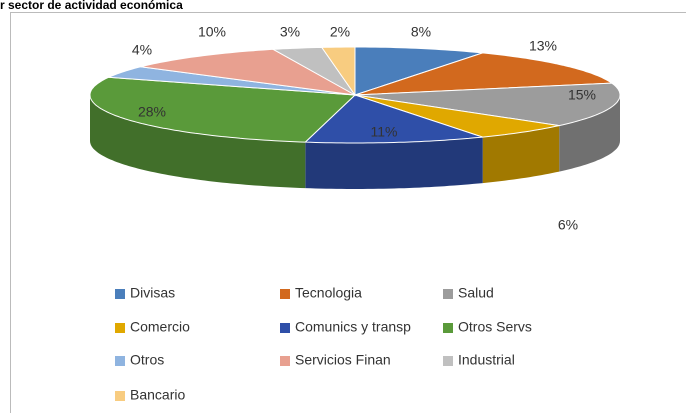 This screenshot has width=686, height=413. I want to click on data-label: 4%, so click(142, 50).